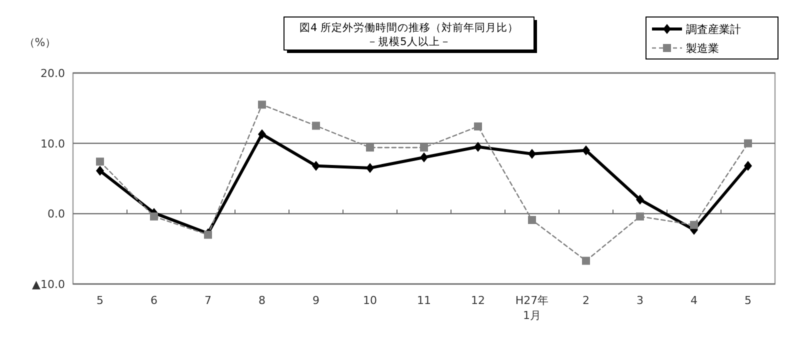 This screenshot has height=360, width=800. What do you see at coordinates (316, 300) in the screenshot?
I see `x-tick-label: 9` at bounding box center [316, 300].